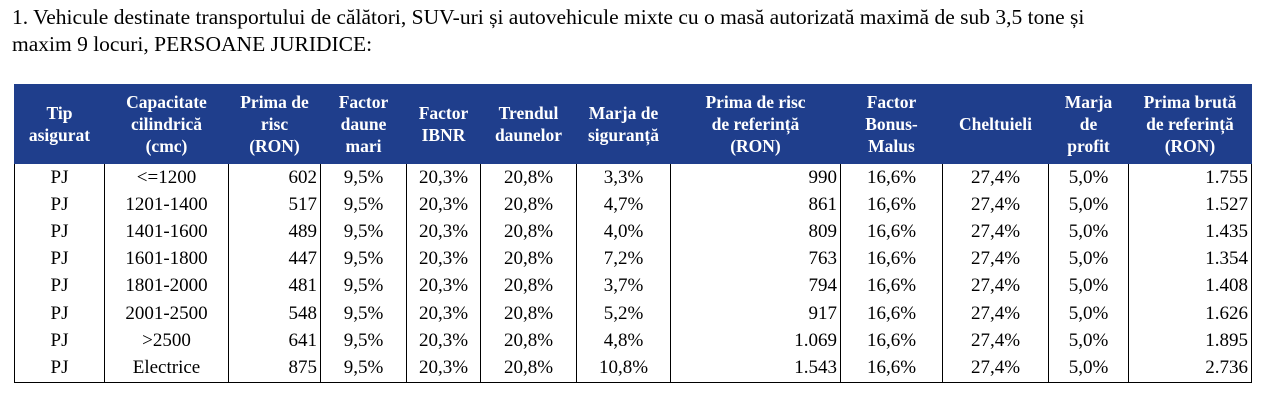 This screenshot has width=1270, height=400. Describe the element at coordinates (1190, 205) in the screenshot. I see `cell-prima-bruta-de-referinta: 1.527` at that location.